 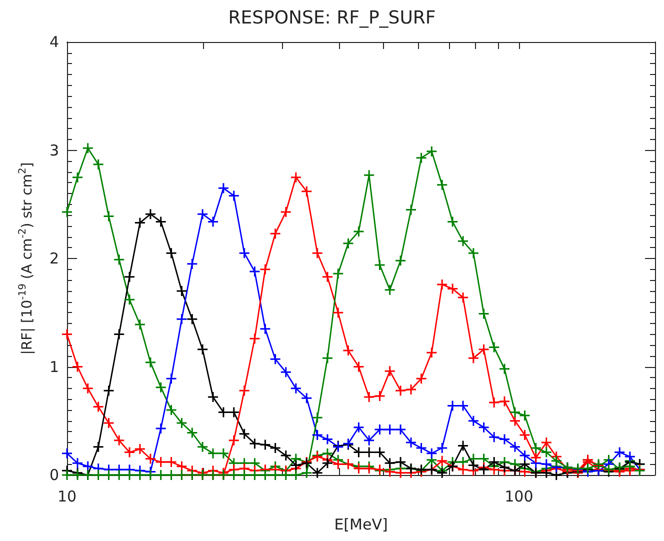 What do you see at coordinates (27, 258) in the screenshot?
I see `y-axis-title: |RF| [10-19 (A cm-2) str cm2]` at bounding box center [27, 258].